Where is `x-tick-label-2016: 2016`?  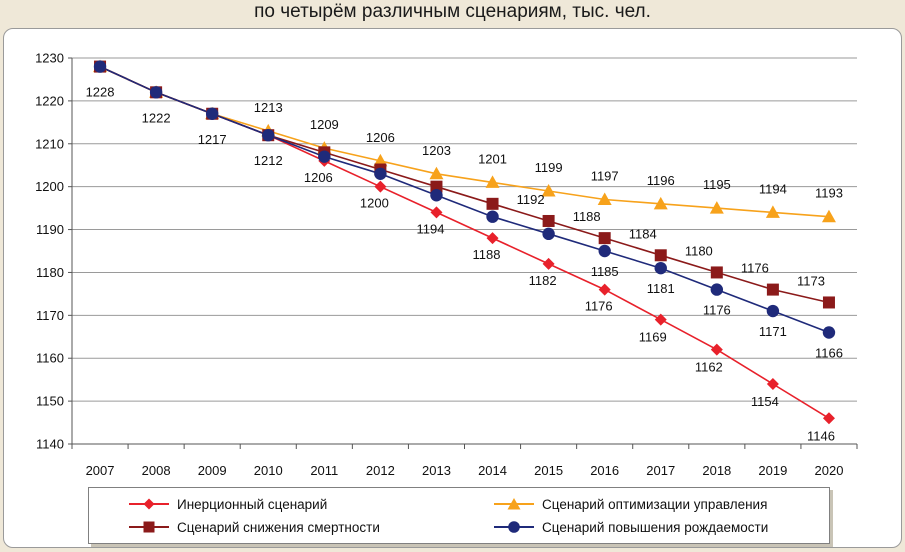 x-tick-label-2016: 2016 is located at coordinates (604, 470).